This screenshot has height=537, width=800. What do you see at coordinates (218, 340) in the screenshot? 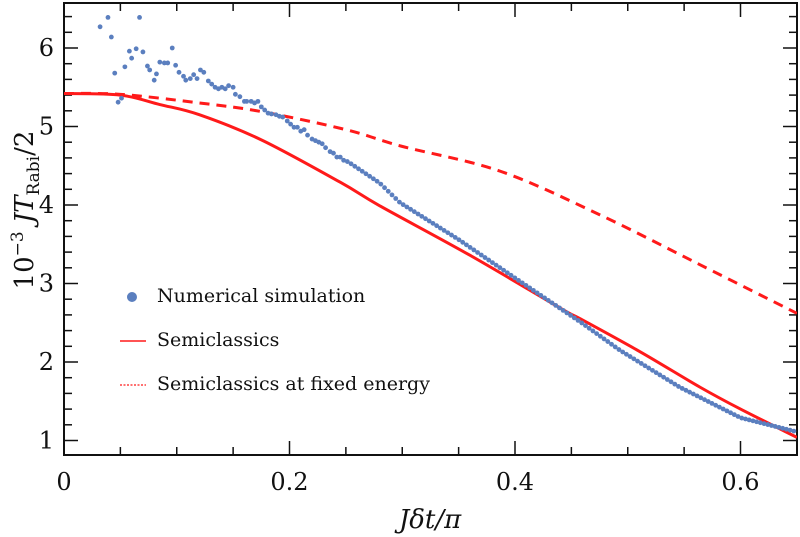
I see `legend-label-semiclassics: Semiclassics` at bounding box center [218, 340].